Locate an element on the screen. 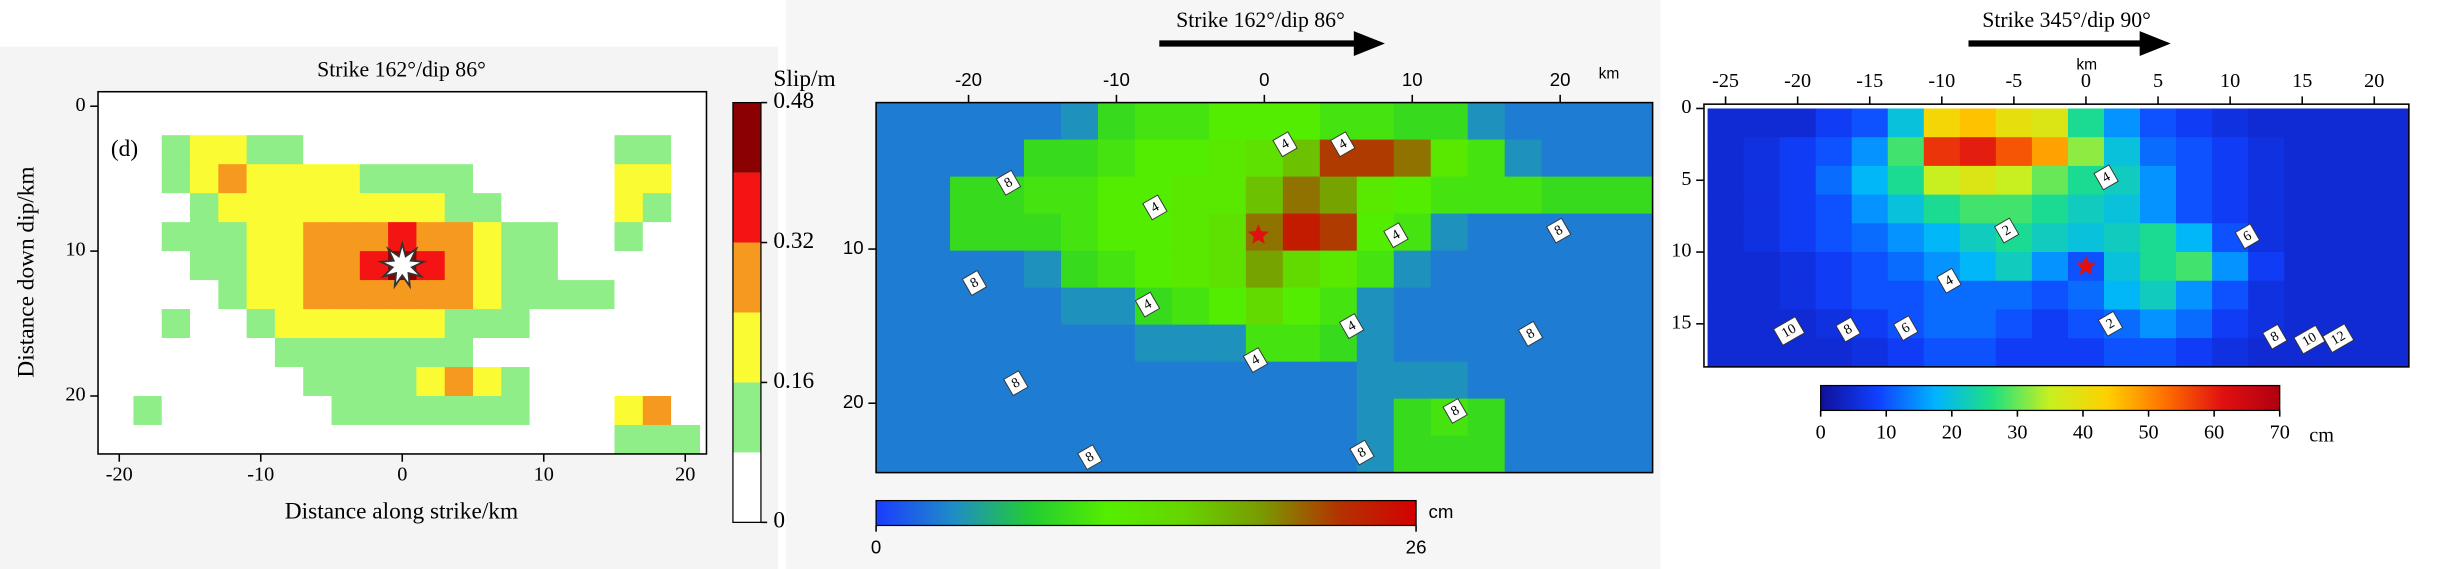  colorbar-tick-label: 0.32 is located at coordinates (793, 241).